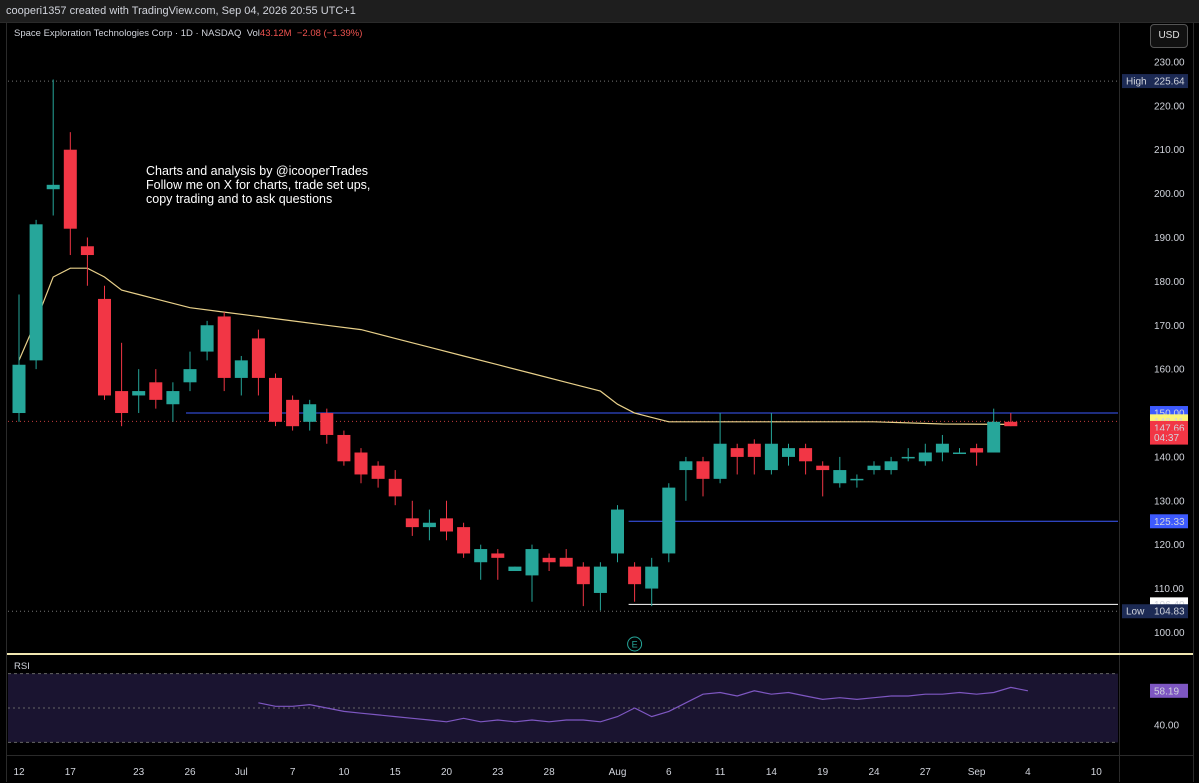 This screenshot has height=783, width=1199. What do you see at coordinates (1169, 589) in the screenshot?
I see `price-tick-label: 110.00` at bounding box center [1169, 589].